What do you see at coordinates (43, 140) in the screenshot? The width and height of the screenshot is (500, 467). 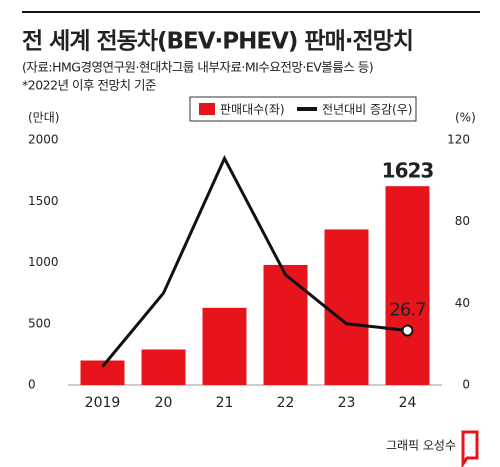 I see `y-tick-label: 2000` at bounding box center [43, 140].